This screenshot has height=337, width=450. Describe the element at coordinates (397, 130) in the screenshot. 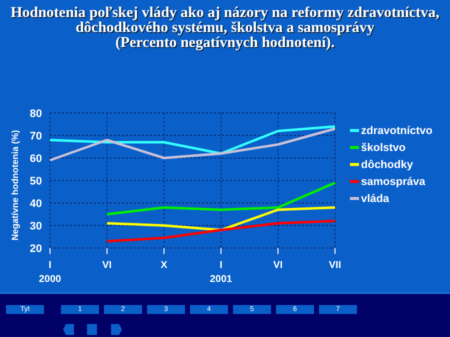

I see `legend-label: zdravotníctvo` at that location.